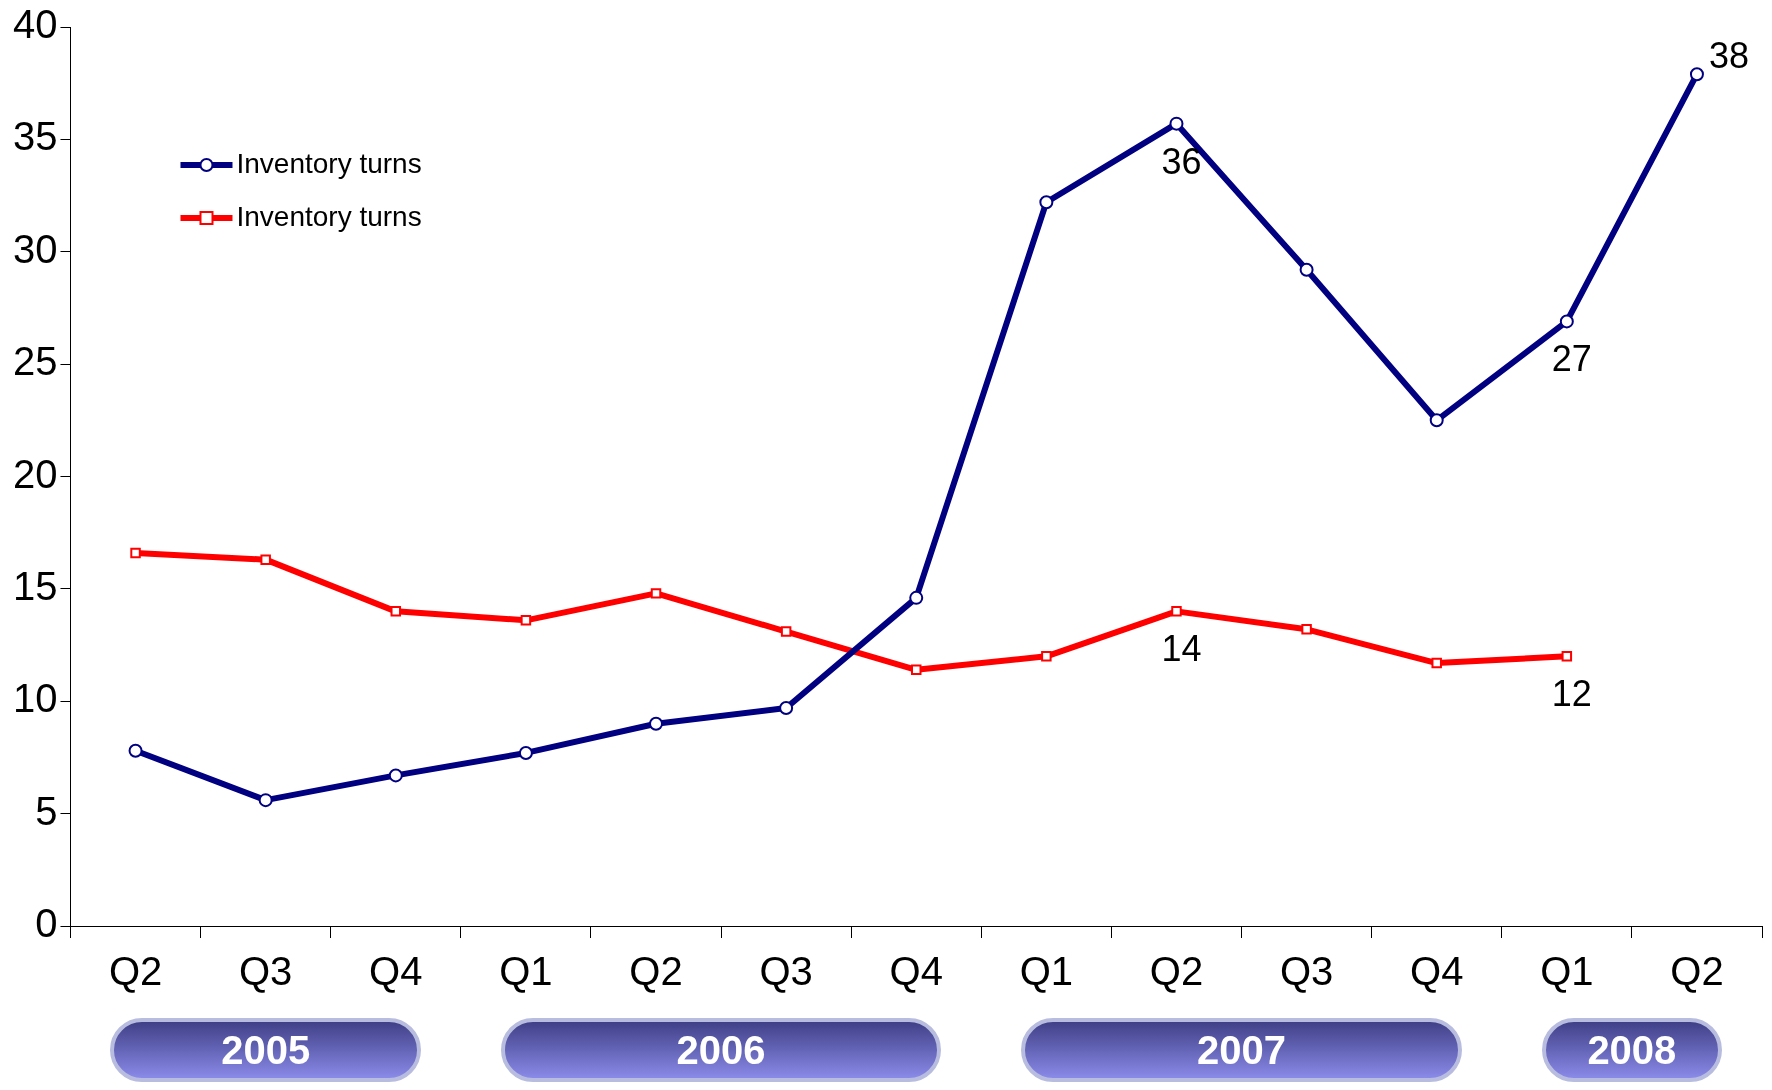  I want to click on y-tick-label: 20, so click(35, 473).